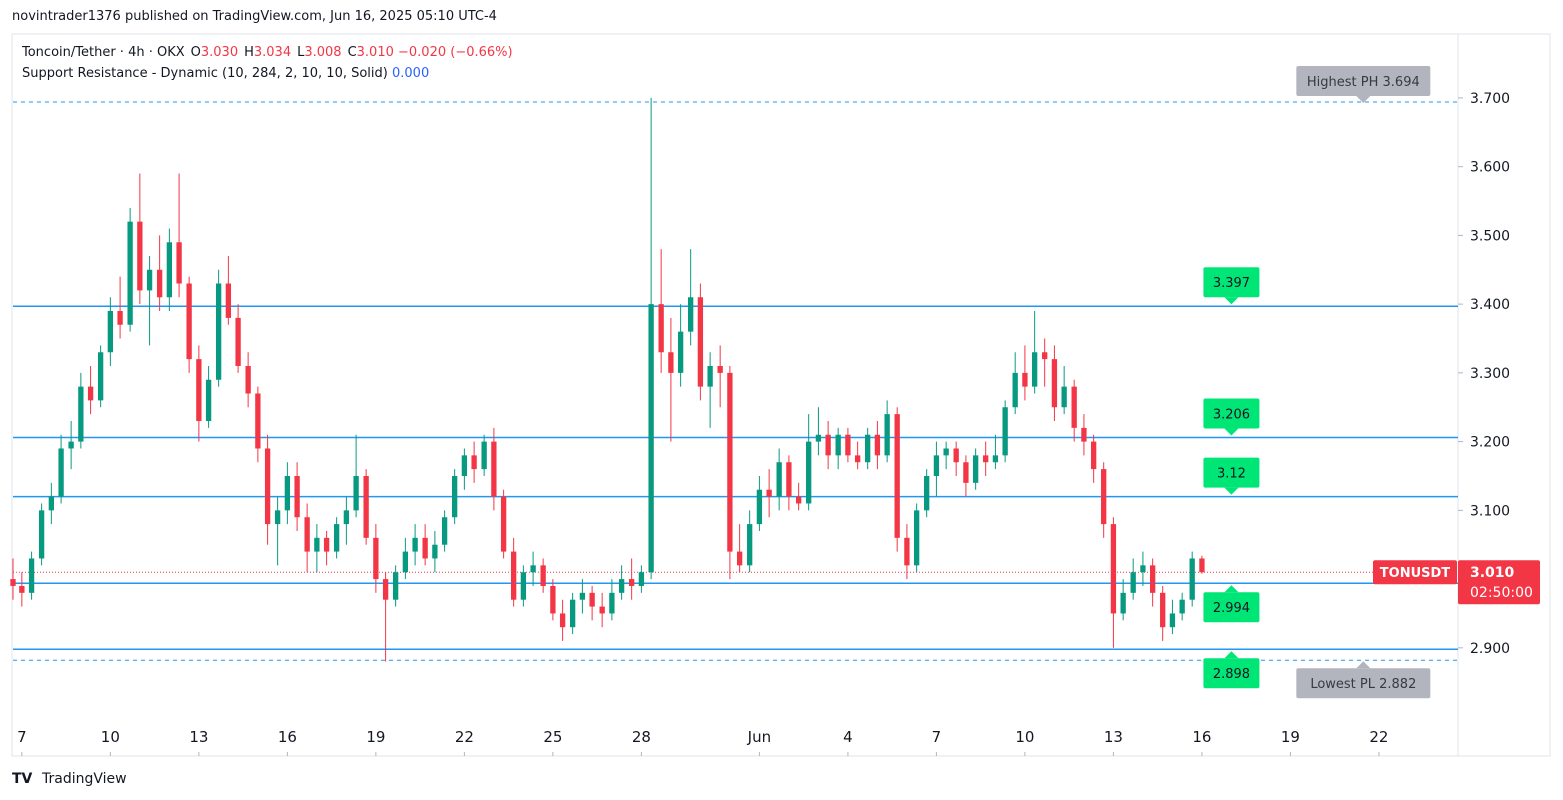  I want to click on price-tag-value: 3.010, so click(1492, 573).